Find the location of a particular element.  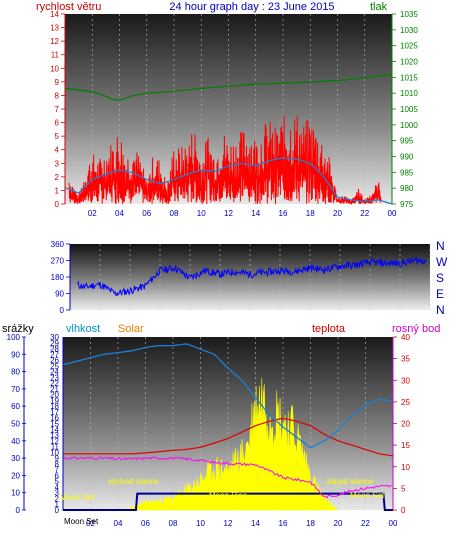

series-solar is located at coordinates (200, 444).